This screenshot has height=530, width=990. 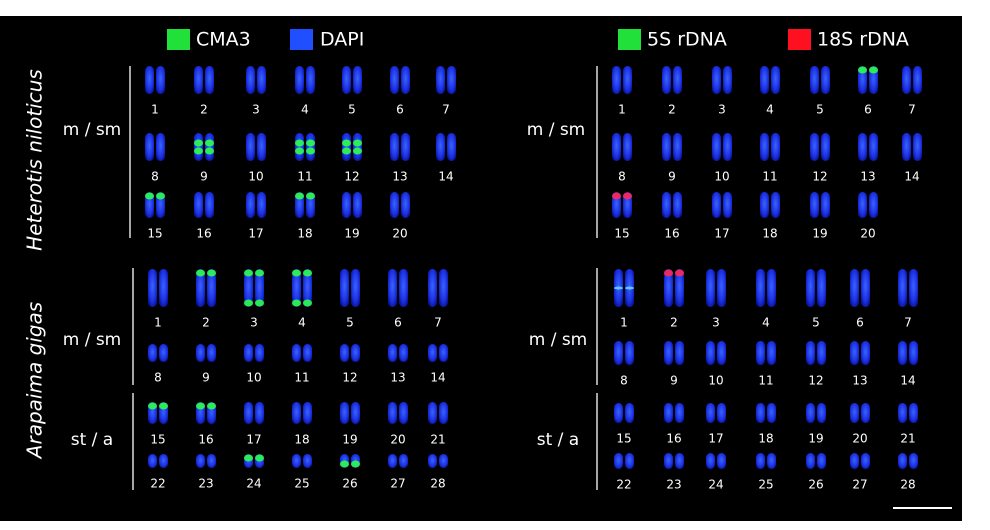 I want to click on chromosome-number: 24, so click(x=715, y=485).